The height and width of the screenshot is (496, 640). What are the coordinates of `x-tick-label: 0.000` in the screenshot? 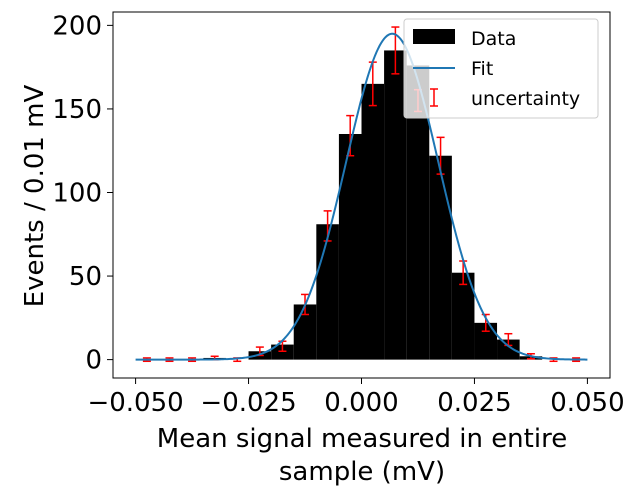 It's located at (361, 403).